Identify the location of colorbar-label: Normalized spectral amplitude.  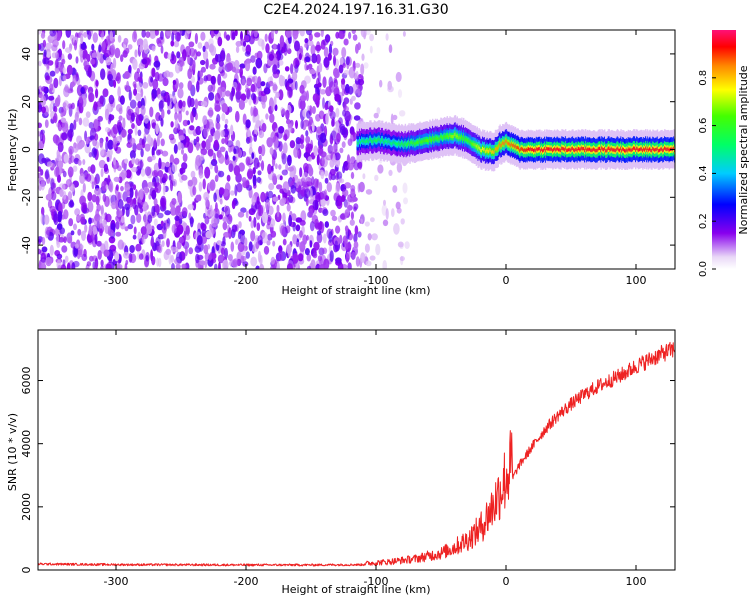
(743, 149).